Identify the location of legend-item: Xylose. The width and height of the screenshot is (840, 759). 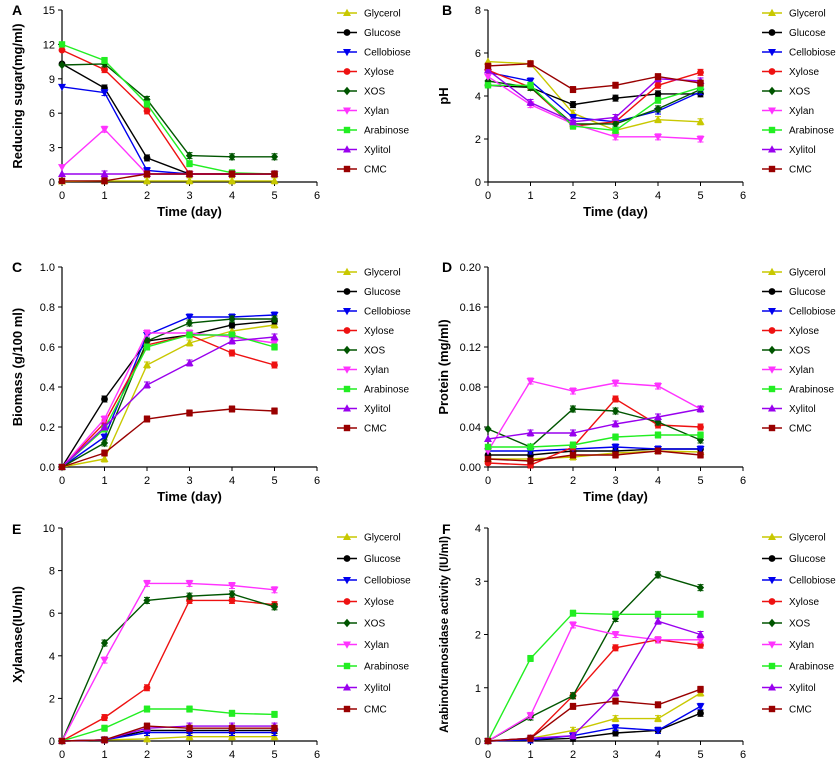
(790, 602).